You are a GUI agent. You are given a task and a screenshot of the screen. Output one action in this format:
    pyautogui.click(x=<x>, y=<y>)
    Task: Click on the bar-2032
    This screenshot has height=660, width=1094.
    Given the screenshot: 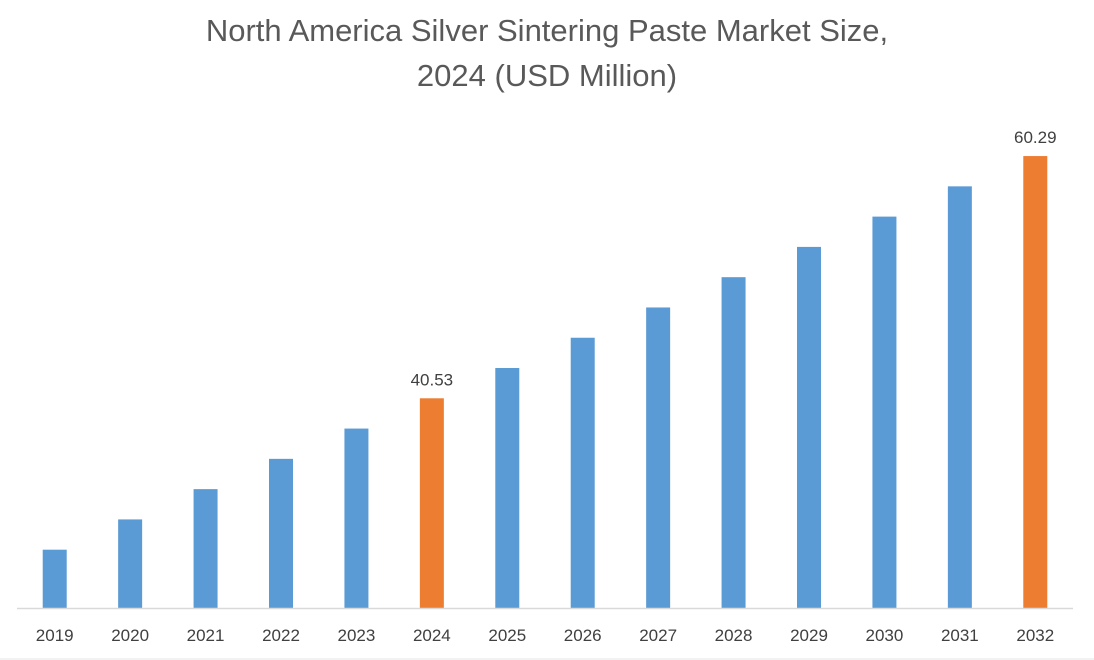 What is the action you would take?
    pyautogui.click(x=1035, y=382)
    